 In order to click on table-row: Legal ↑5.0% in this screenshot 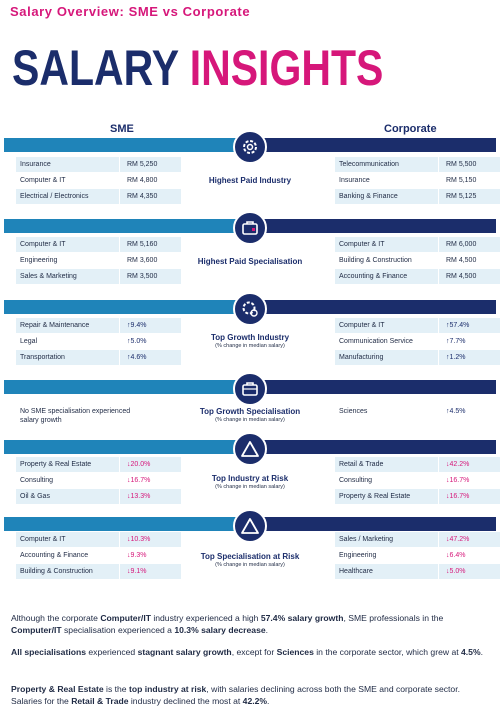, I will do `click(98, 341)`.